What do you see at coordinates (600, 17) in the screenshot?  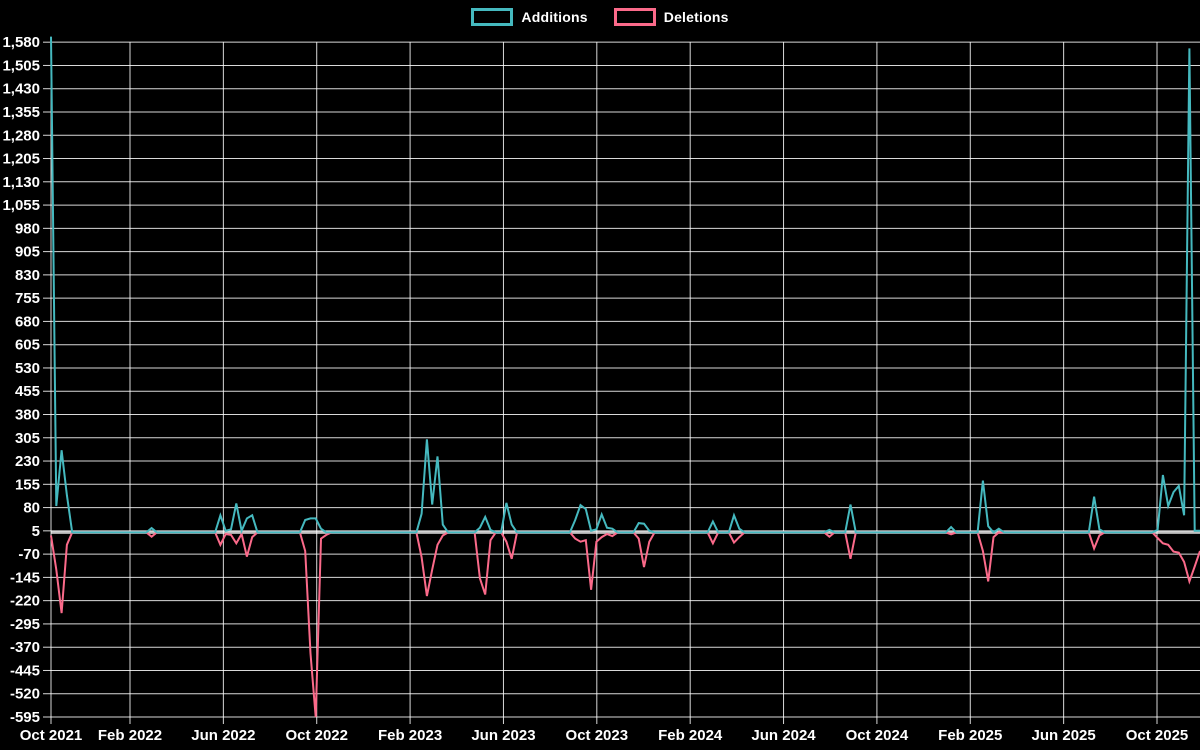 I see `chart-legend: Additions Deletions` at bounding box center [600, 17].